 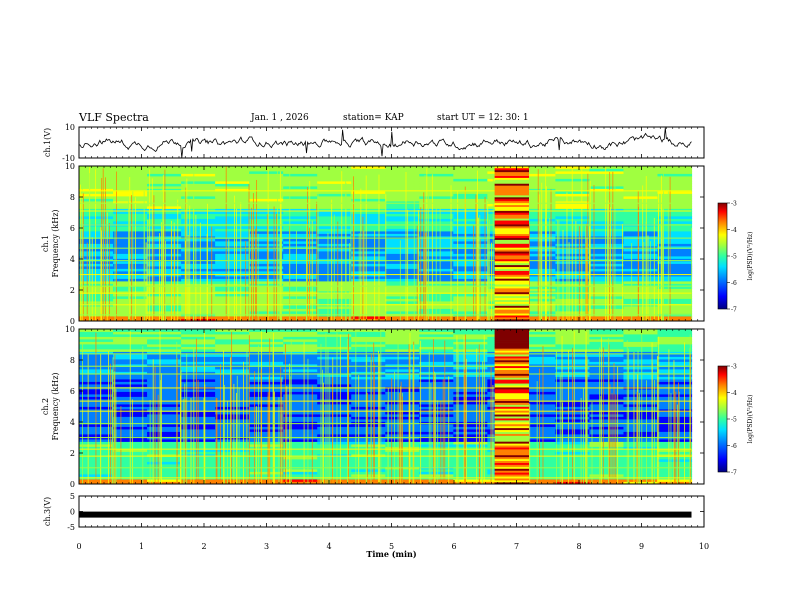 What do you see at coordinates (734, 230) in the screenshot?
I see `colorbar-tick-label: -4` at bounding box center [734, 230].